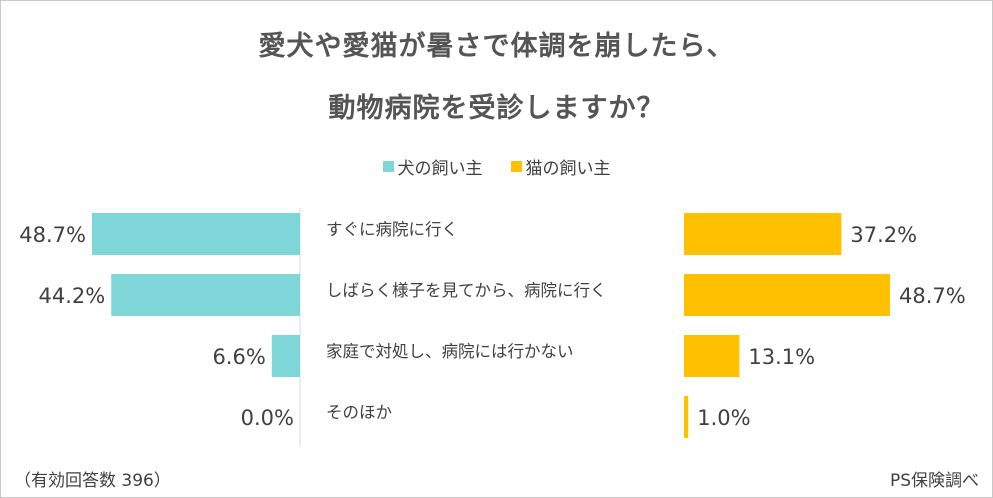  I want to click on cat-value-label-0: 37.2%, so click(883, 235).